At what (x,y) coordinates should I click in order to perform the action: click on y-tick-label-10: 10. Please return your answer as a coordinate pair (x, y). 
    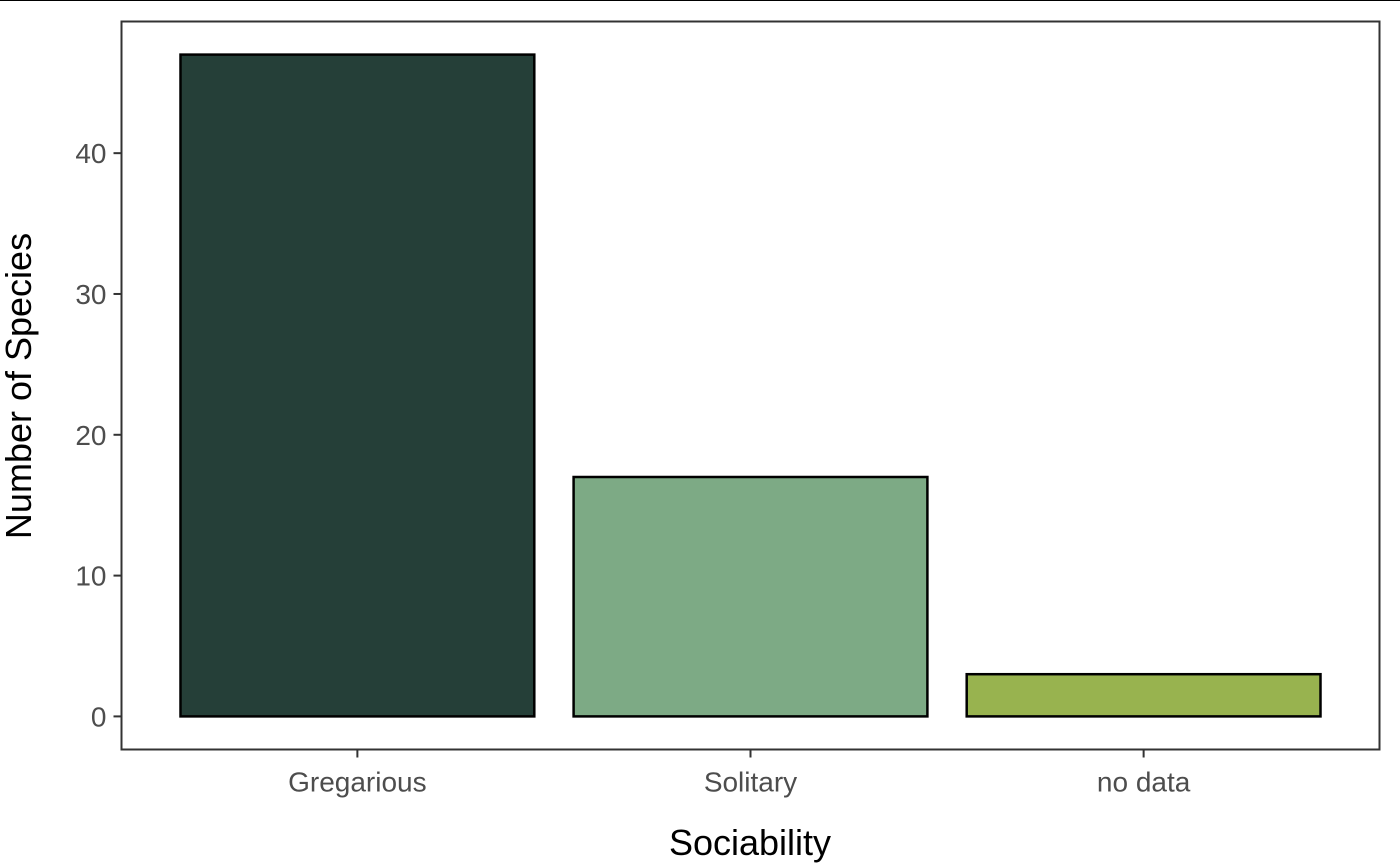
    Looking at the image, I should click on (90, 576).